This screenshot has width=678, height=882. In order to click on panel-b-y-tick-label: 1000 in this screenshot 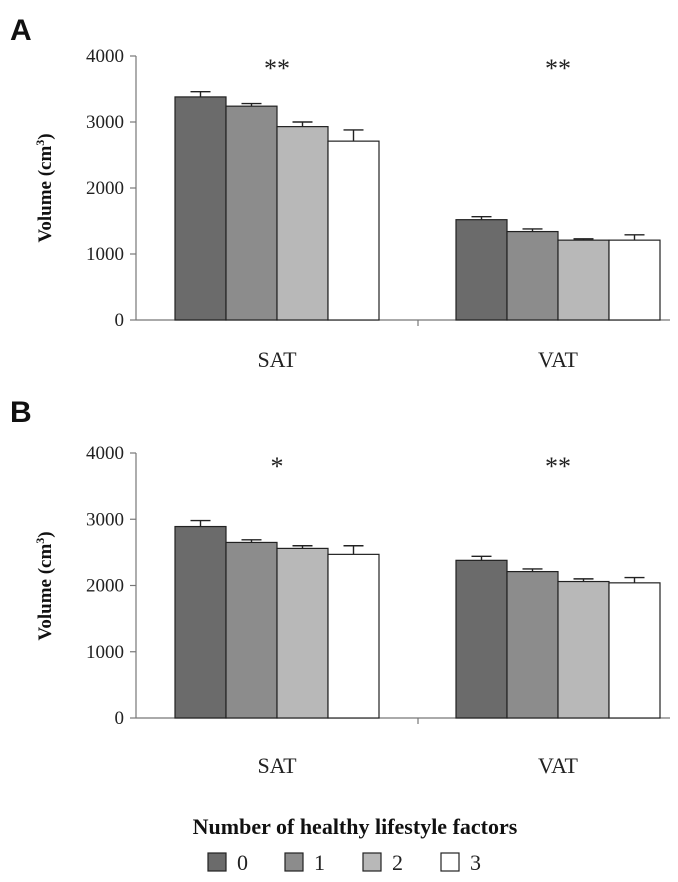, I will do `click(105, 652)`.